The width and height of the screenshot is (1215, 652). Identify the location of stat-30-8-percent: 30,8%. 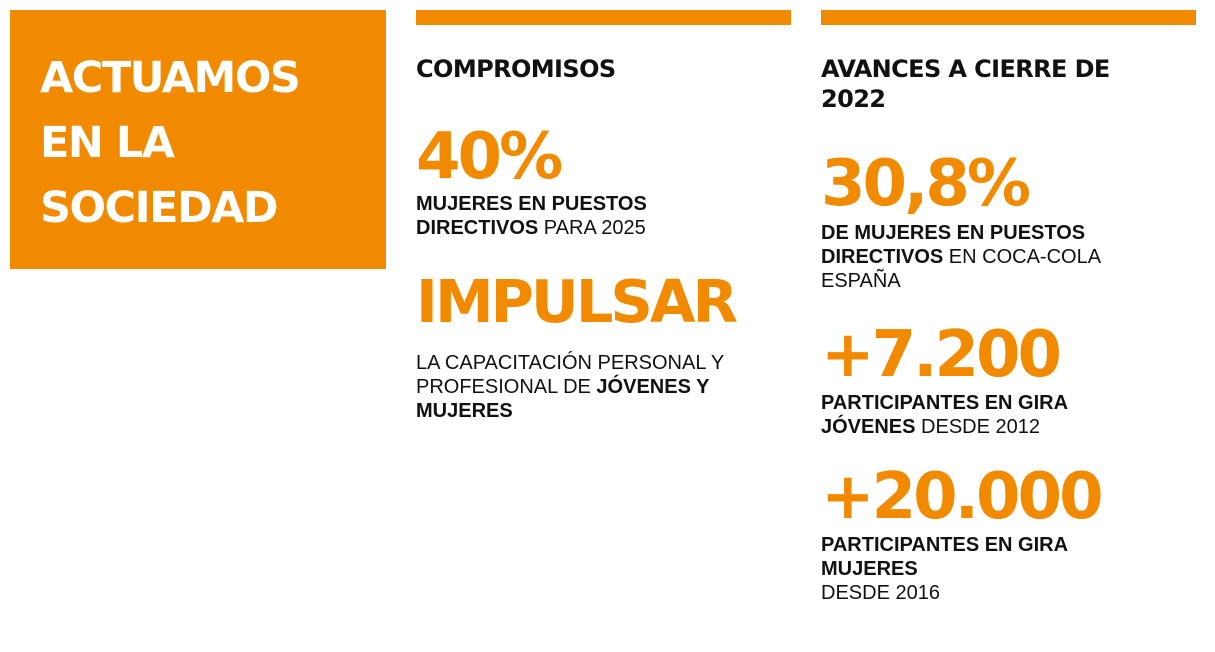
(926, 184).